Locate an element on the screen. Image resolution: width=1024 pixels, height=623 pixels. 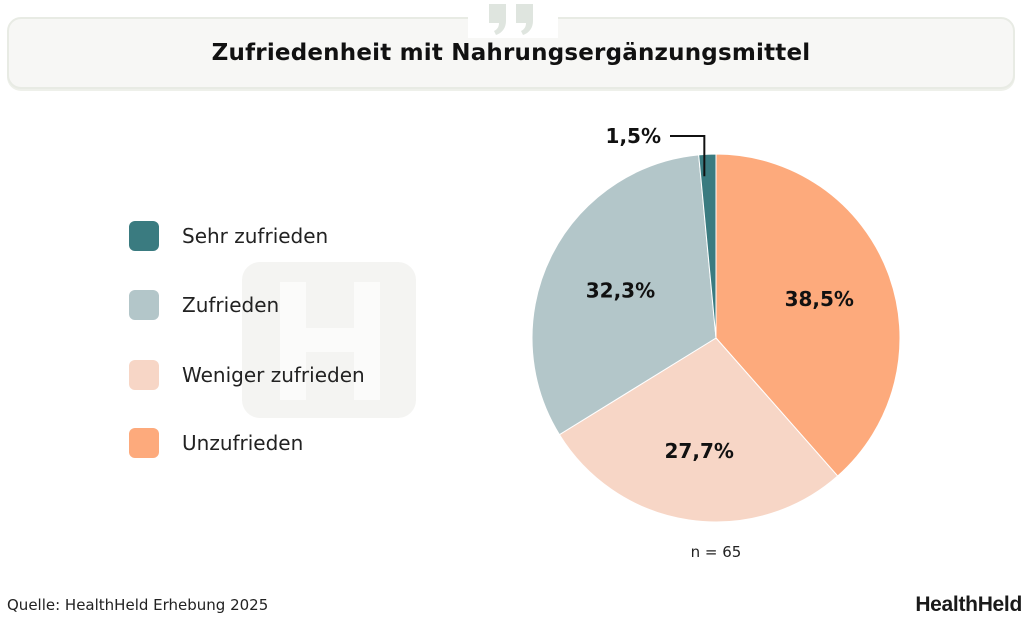
legend-item-unzufrieden: Unzufrieden is located at coordinates (216, 443).